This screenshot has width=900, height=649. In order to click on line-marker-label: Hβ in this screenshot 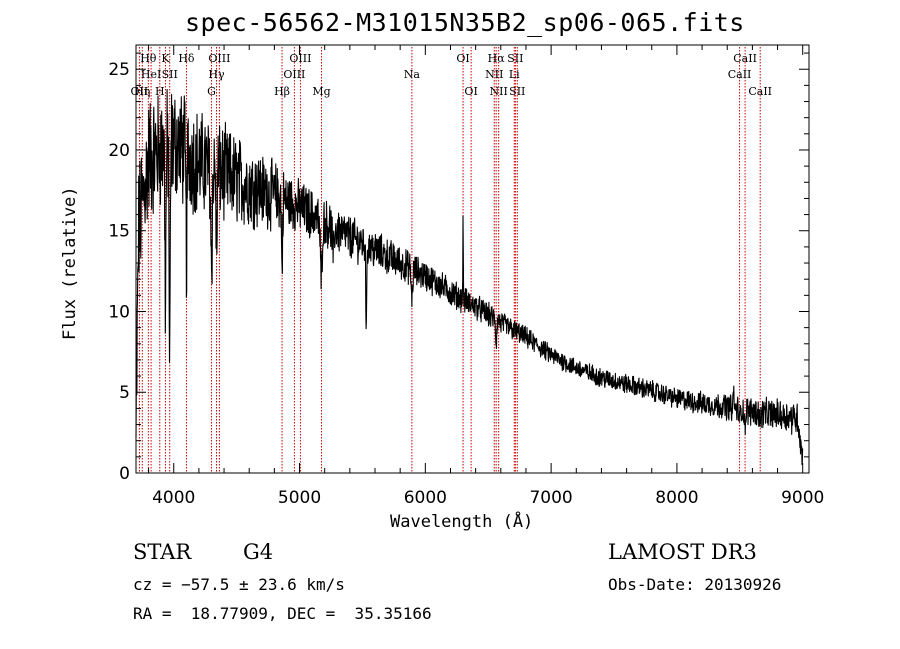, I will do `click(282, 91)`.